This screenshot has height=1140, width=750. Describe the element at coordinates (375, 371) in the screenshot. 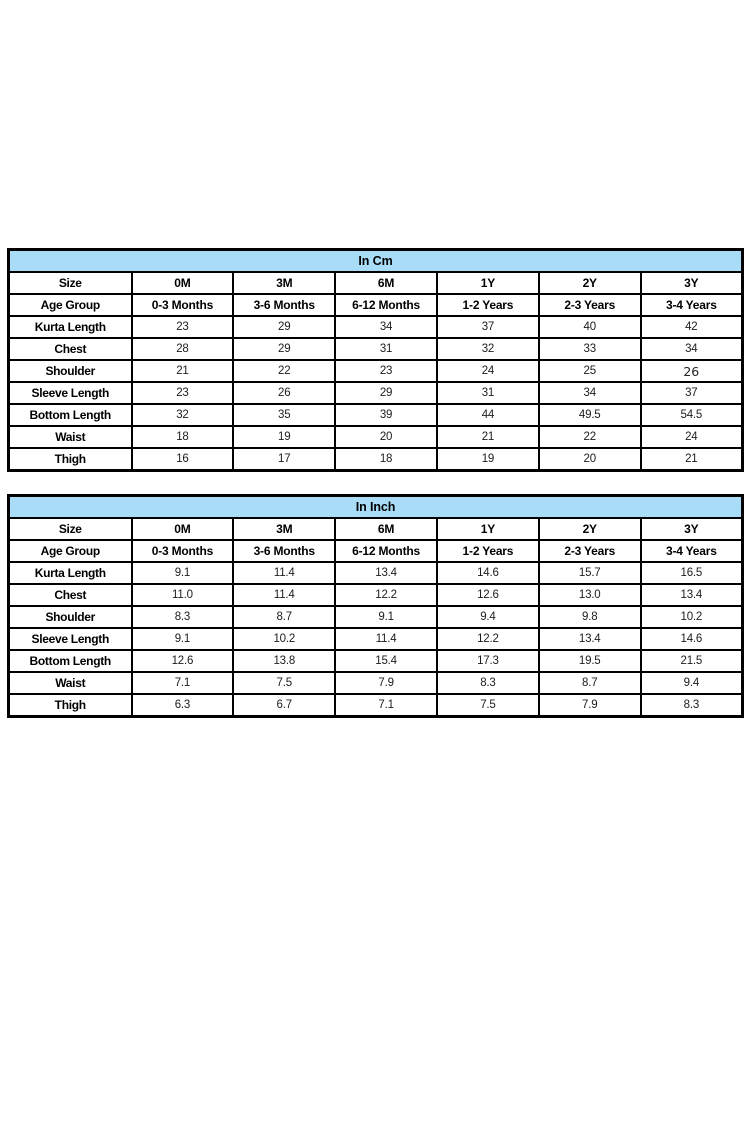

I see `measurement-row: Shoulder 21 22 23 24 25 26` at that location.